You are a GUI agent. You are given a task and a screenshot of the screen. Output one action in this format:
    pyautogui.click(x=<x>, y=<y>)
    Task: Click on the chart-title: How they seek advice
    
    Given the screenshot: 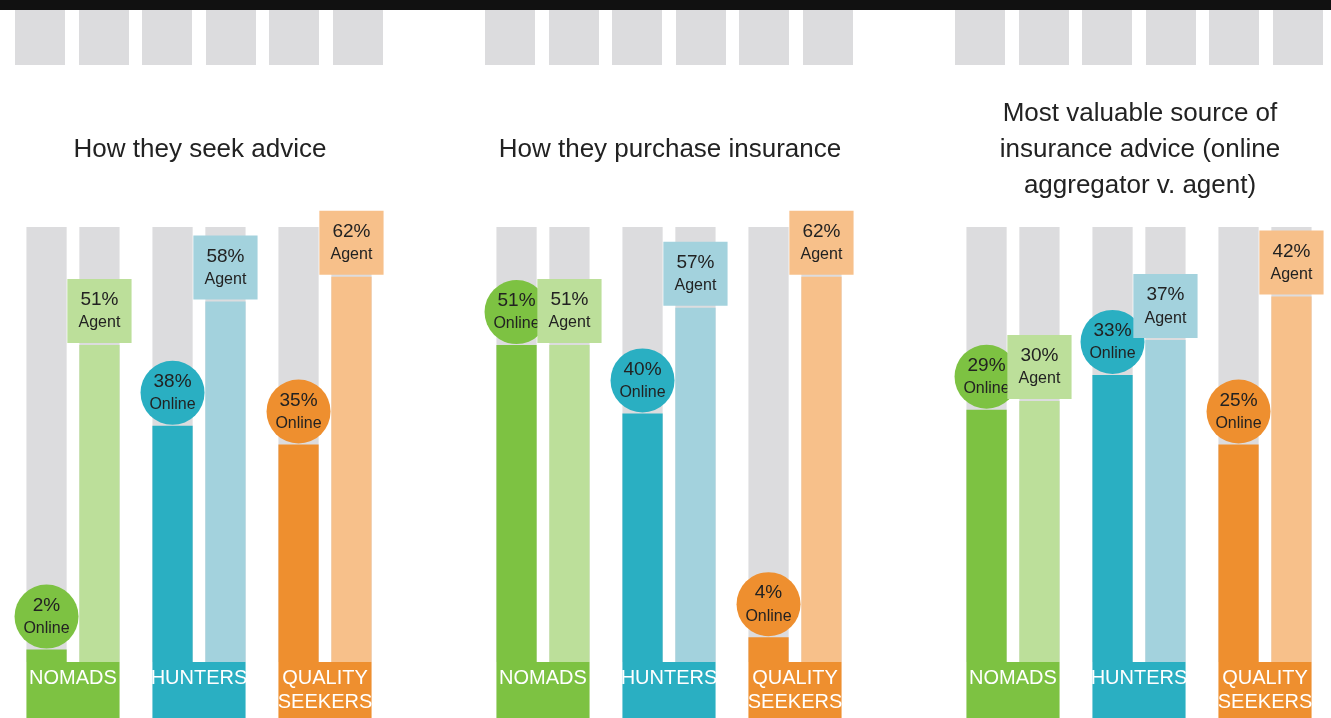 What is the action you would take?
    pyautogui.click(x=200, y=148)
    